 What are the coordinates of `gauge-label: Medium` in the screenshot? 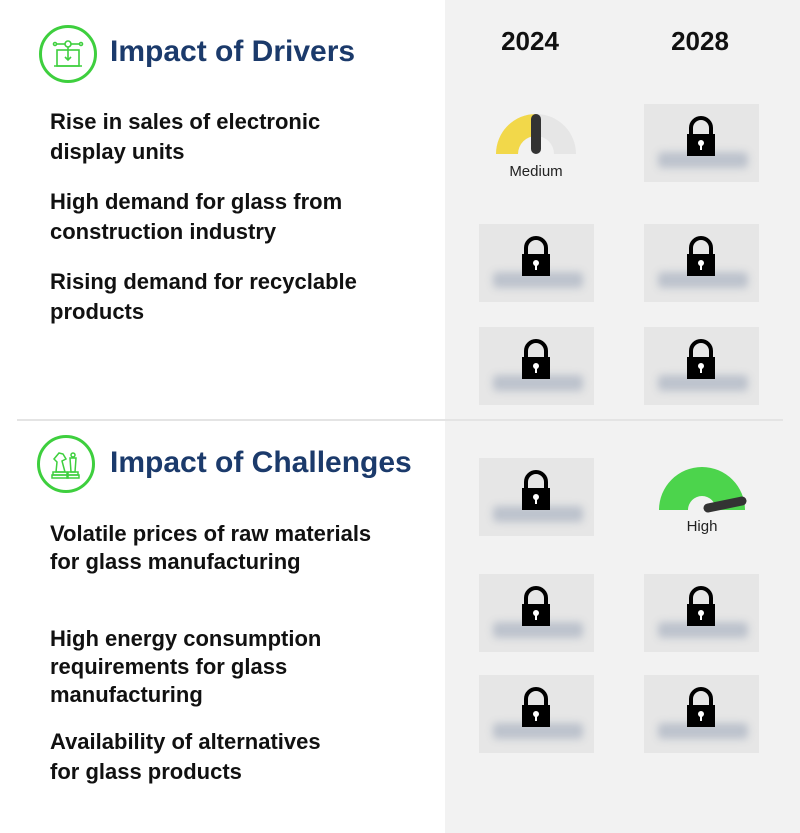 It's located at (536, 171).